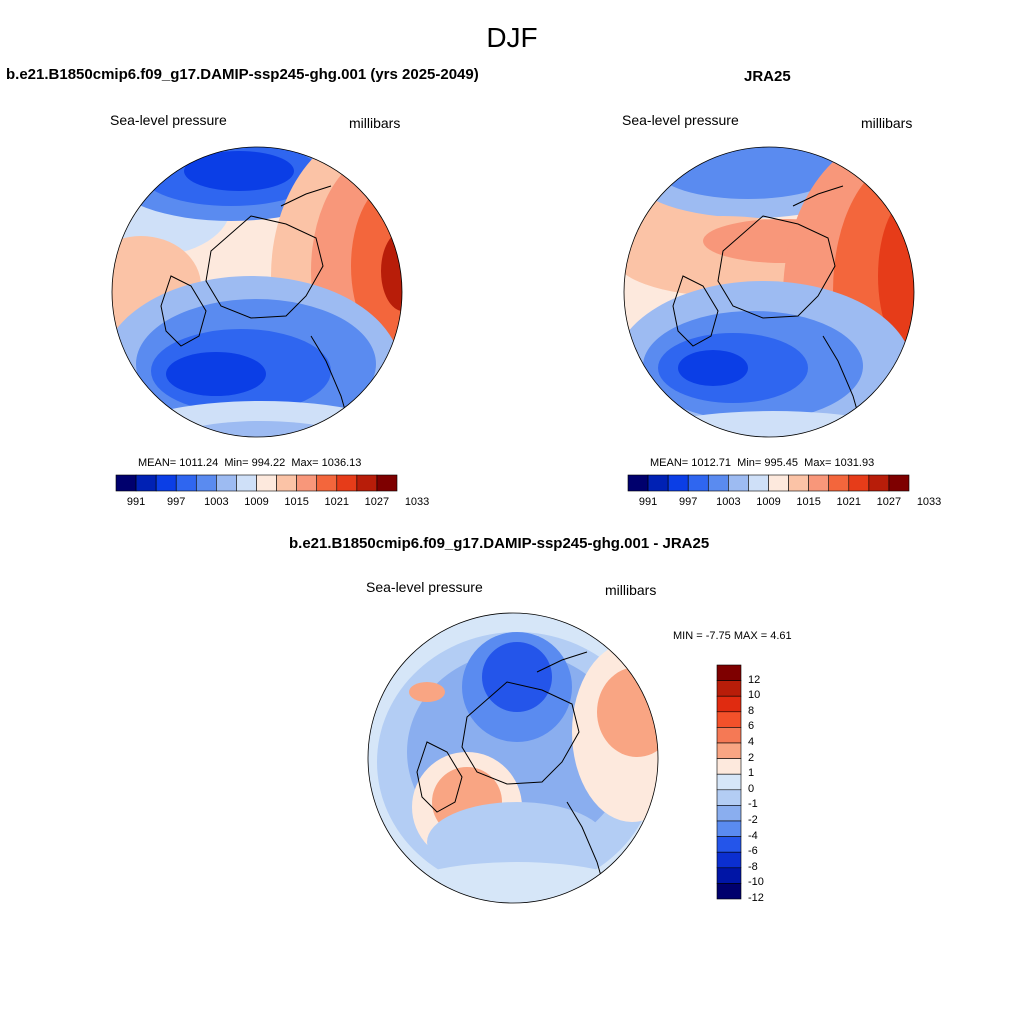 The height and width of the screenshot is (1024, 1024). Describe the element at coordinates (753, 851) in the screenshot. I see `panel3-colorbar-tick-label: -6` at that location.